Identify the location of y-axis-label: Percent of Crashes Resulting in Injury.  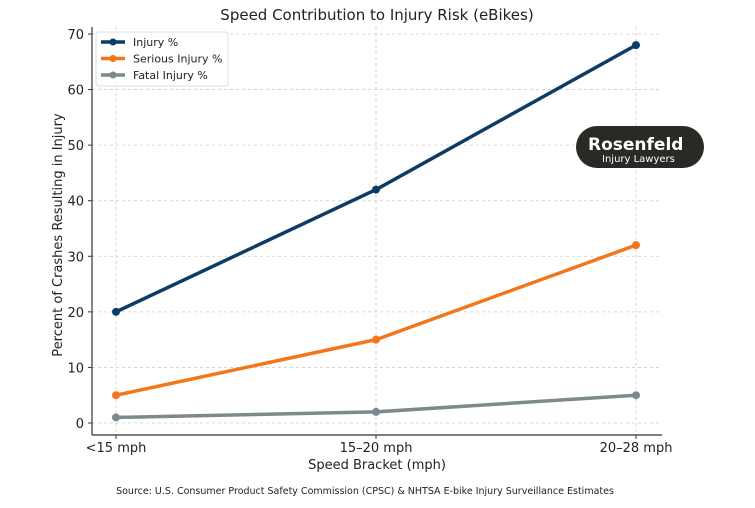
(58, 235).